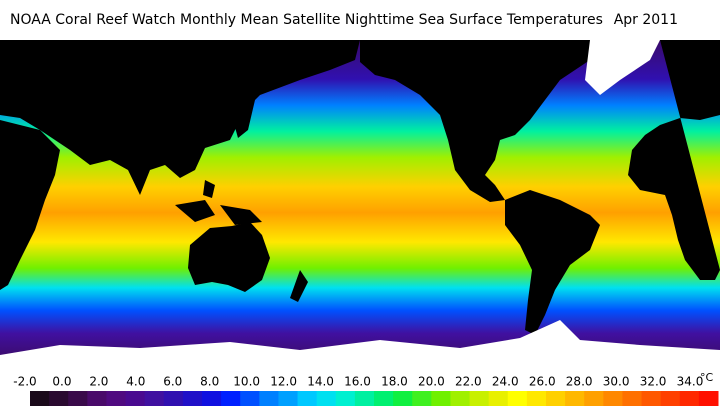  I want to click on colorbar-tick-label: 22.0, so click(468, 382).